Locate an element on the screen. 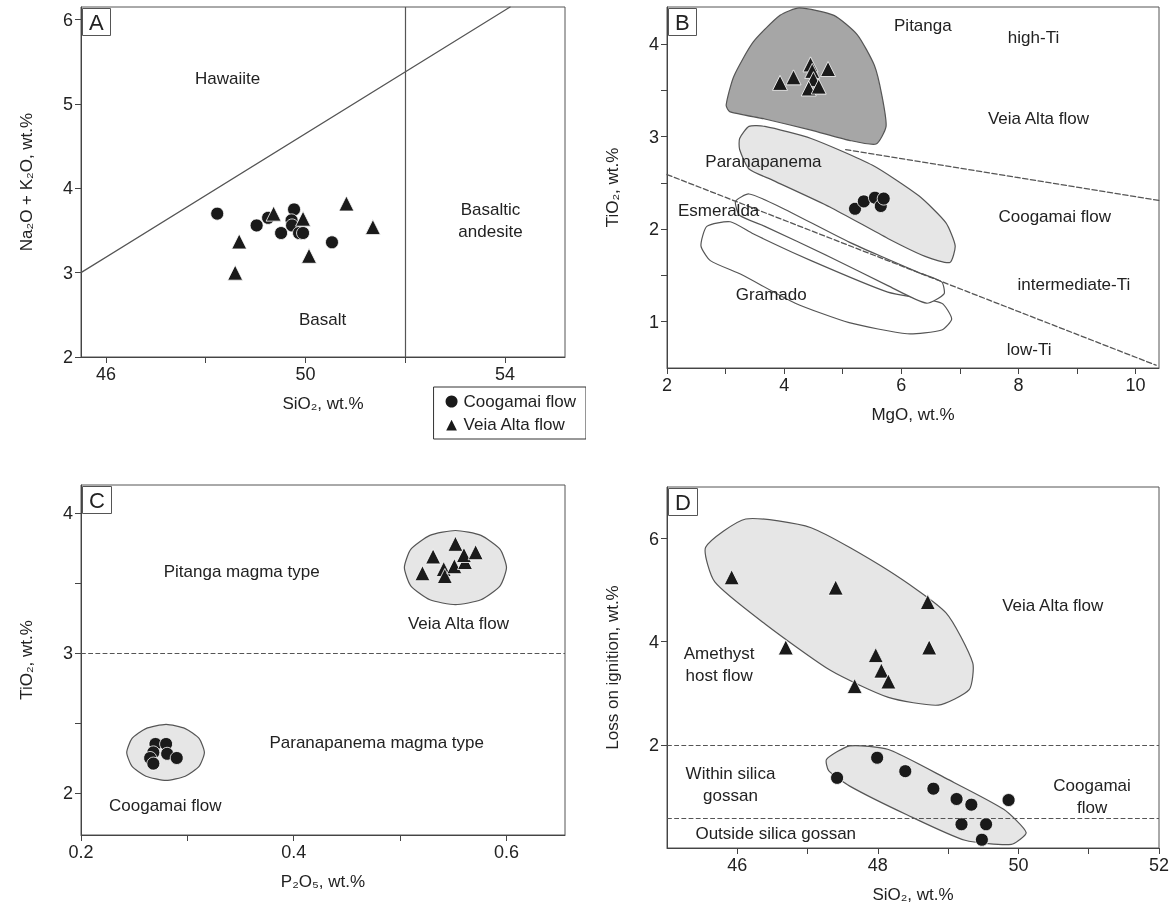  annotation: high-Ti is located at coordinates (1033, 38).